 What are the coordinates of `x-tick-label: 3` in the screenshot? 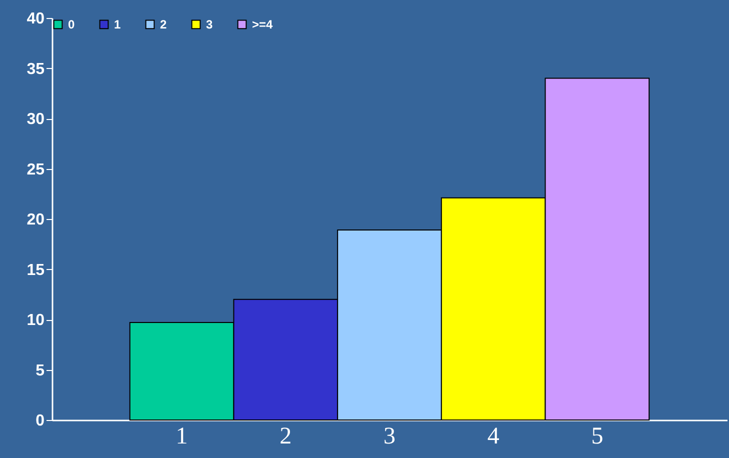 It's located at (390, 437).